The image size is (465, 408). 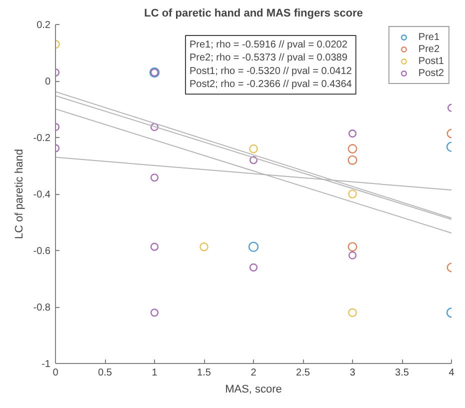 I want to click on y-tick-label: -1, so click(x=46, y=364).